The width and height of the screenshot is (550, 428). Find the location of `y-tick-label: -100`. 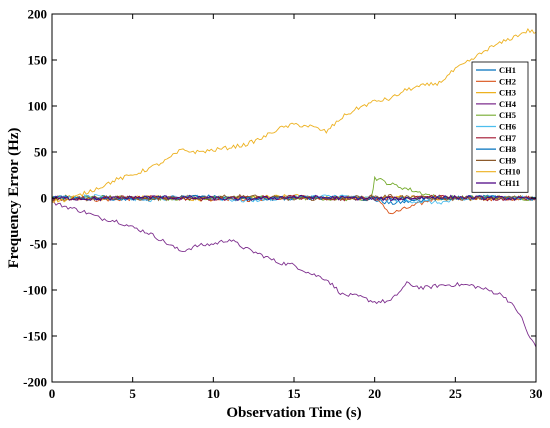

y-tick-label: -100 is located at coordinates (35, 290).